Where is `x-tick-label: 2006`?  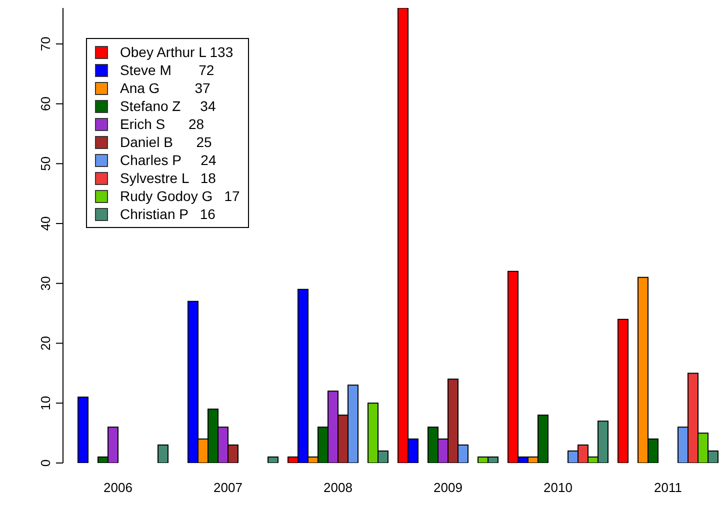
x-tick-label: 2006 is located at coordinates (118, 488).